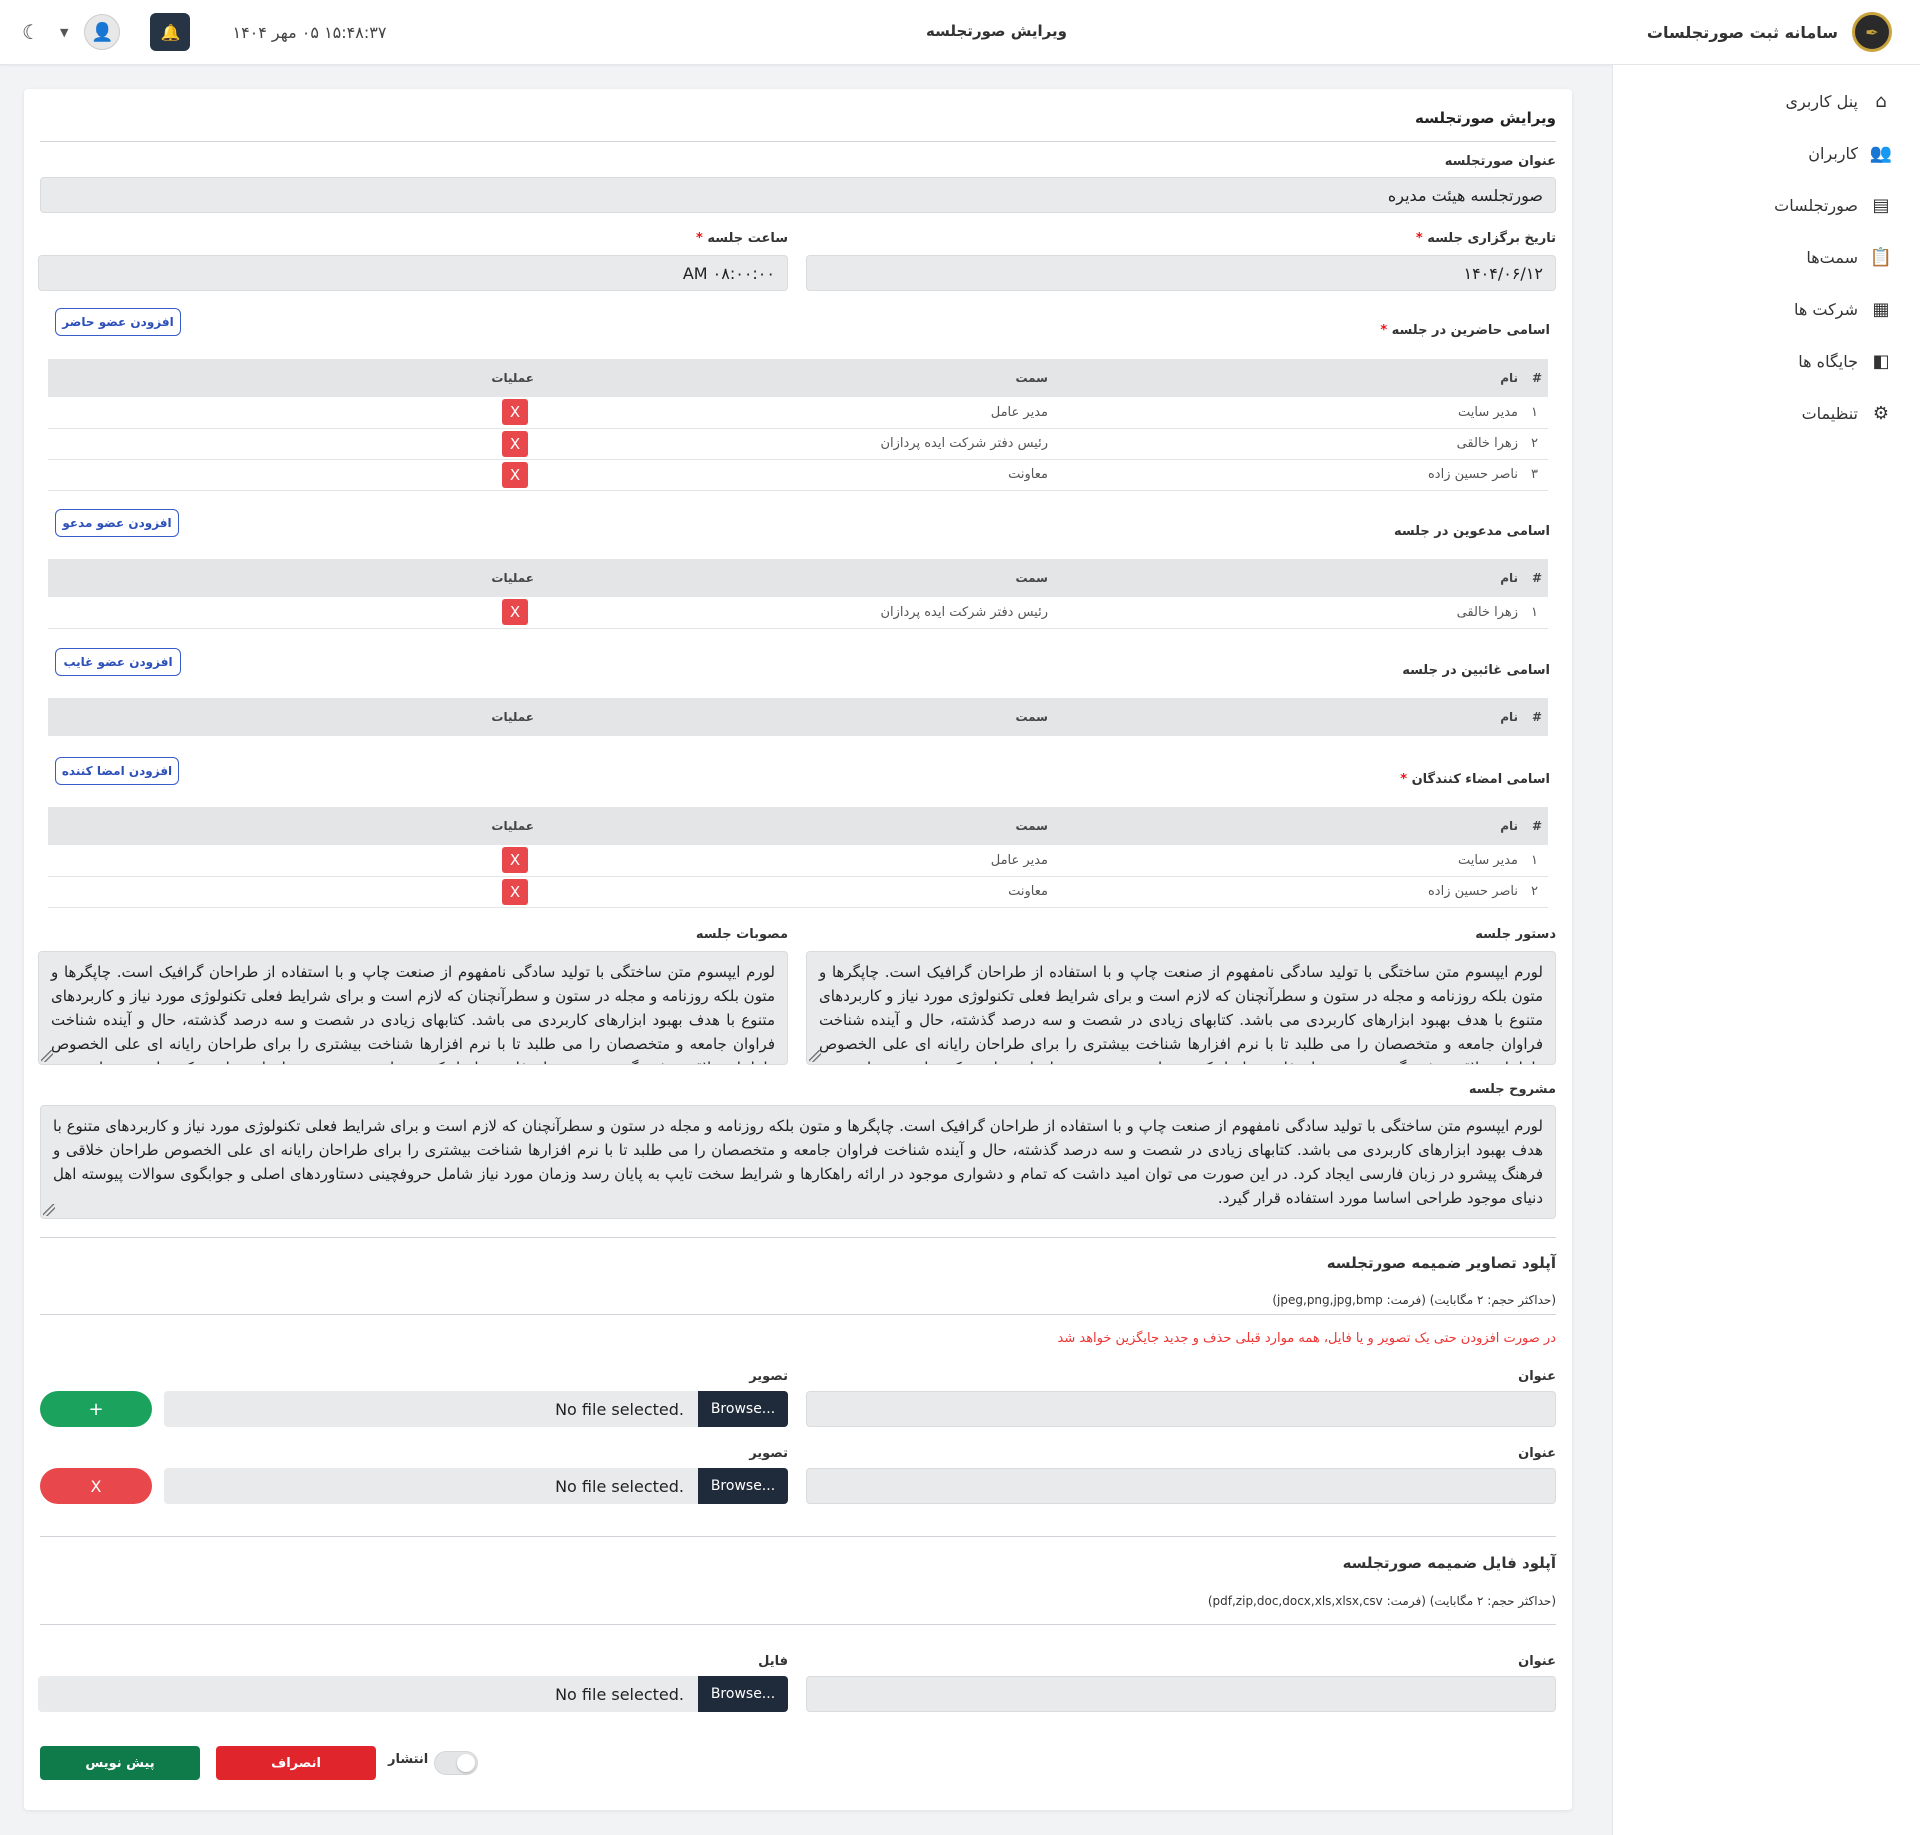 The width and height of the screenshot is (1920, 1835). I want to click on agenda-label: دستور جلسه, so click(1515, 934).